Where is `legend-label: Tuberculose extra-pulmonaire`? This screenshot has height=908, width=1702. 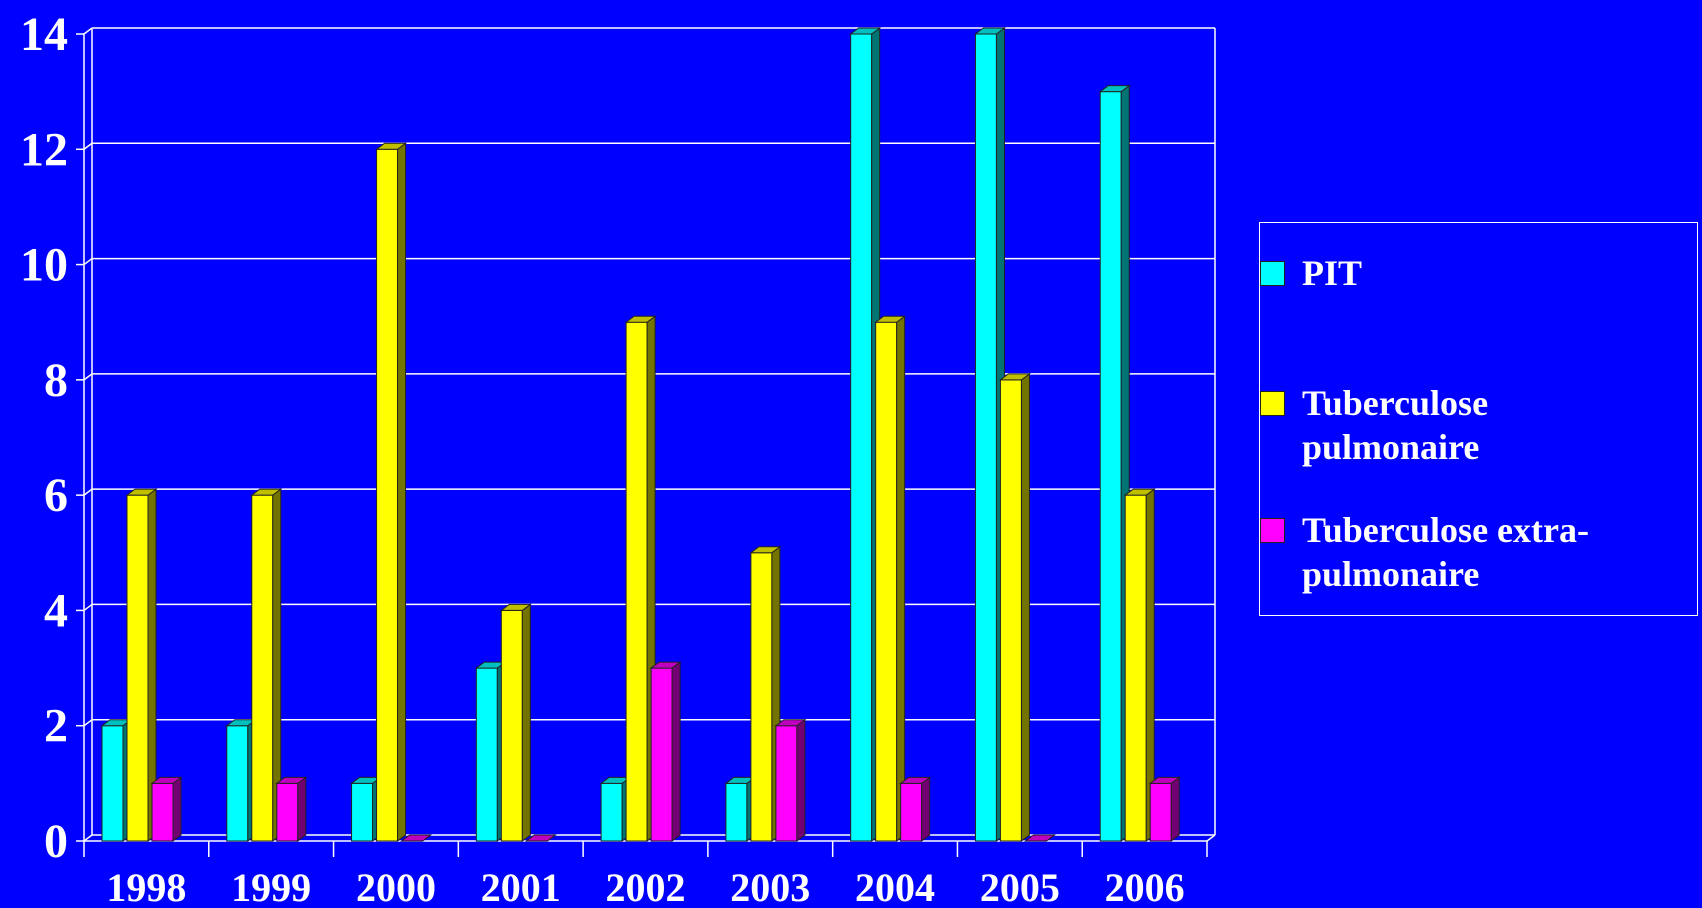
legend-label: Tuberculose extra-pulmonaire is located at coordinates (1445, 552).